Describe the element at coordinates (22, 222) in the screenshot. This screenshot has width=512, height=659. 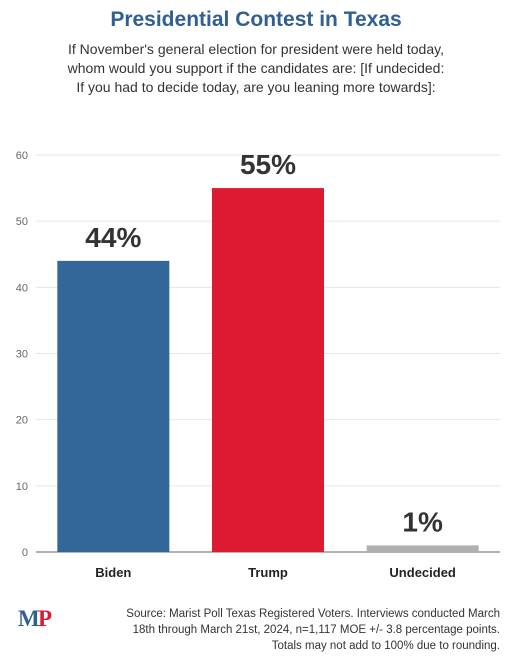
I see `y-tick-label: 50` at that location.